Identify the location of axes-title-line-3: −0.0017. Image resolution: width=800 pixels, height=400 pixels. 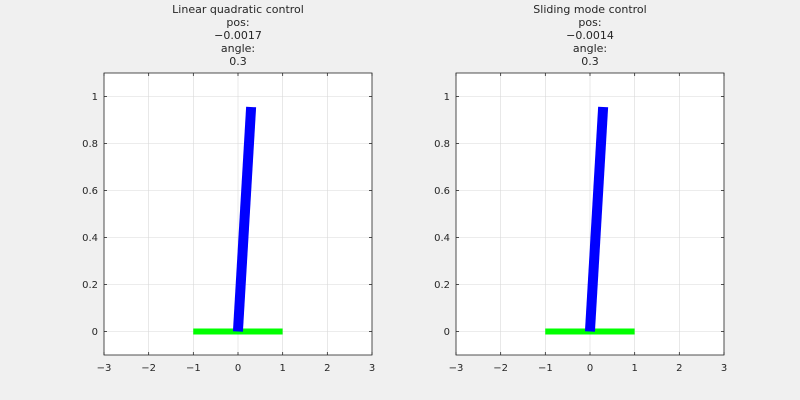
(238, 35).